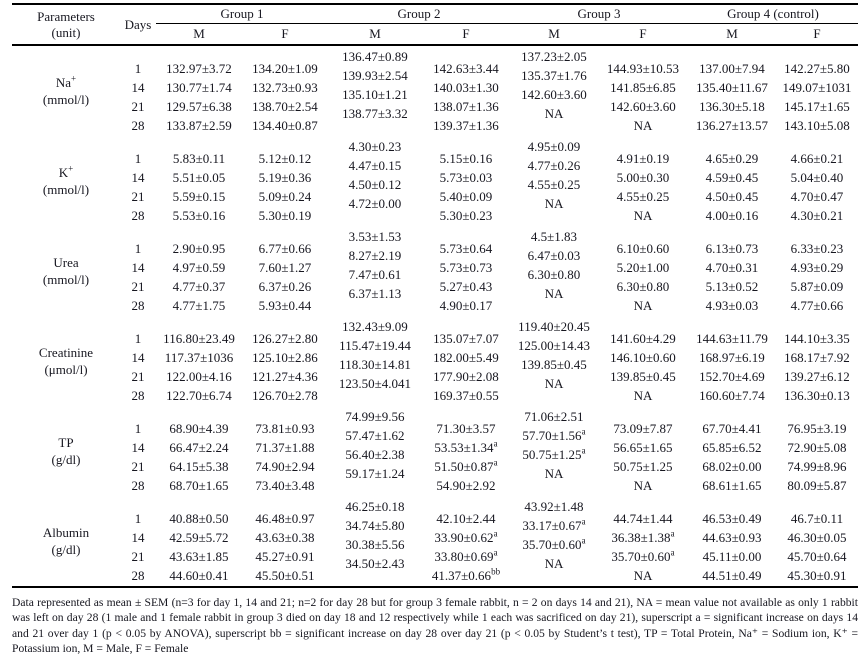  Describe the element at coordinates (466, 286) in the screenshot. I see `cell-value: 5.27±0.43` at that location.